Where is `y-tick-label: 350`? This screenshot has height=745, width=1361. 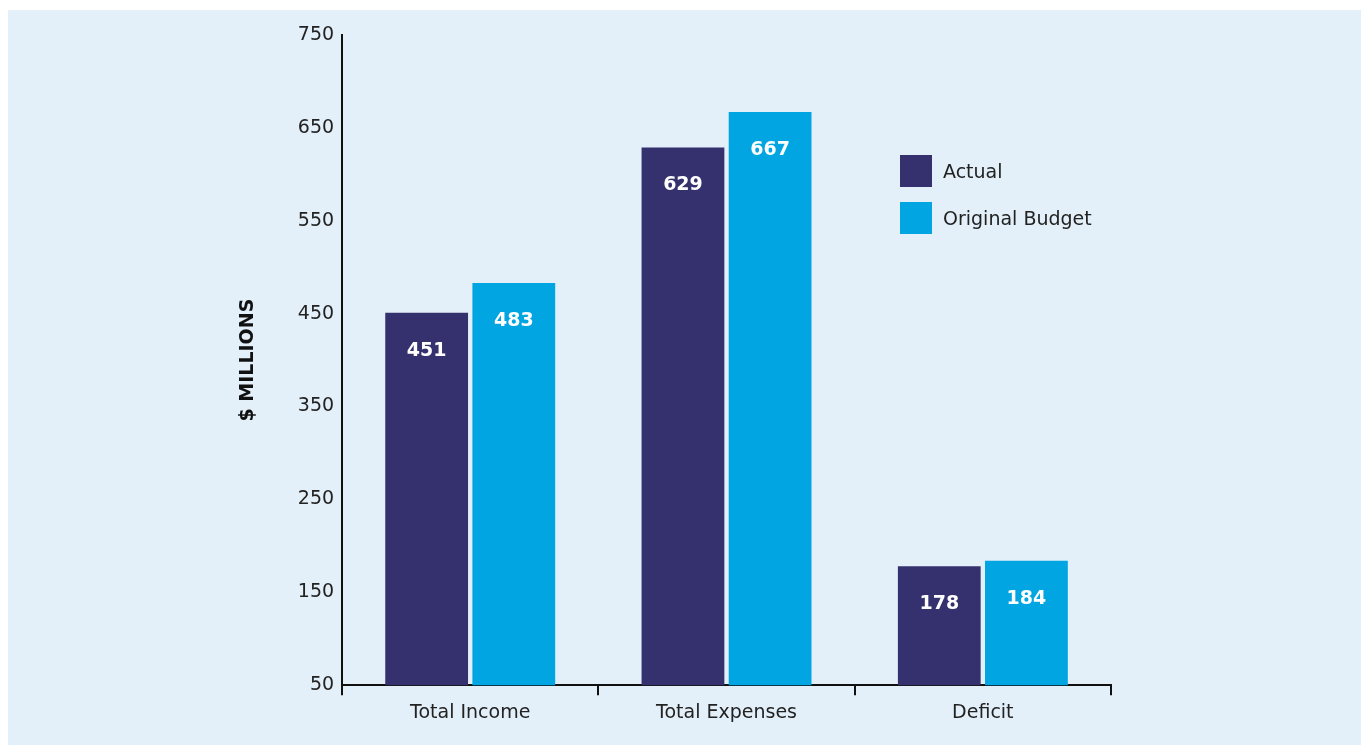 y-tick-label: 350 is located at coordinates (316, 404).